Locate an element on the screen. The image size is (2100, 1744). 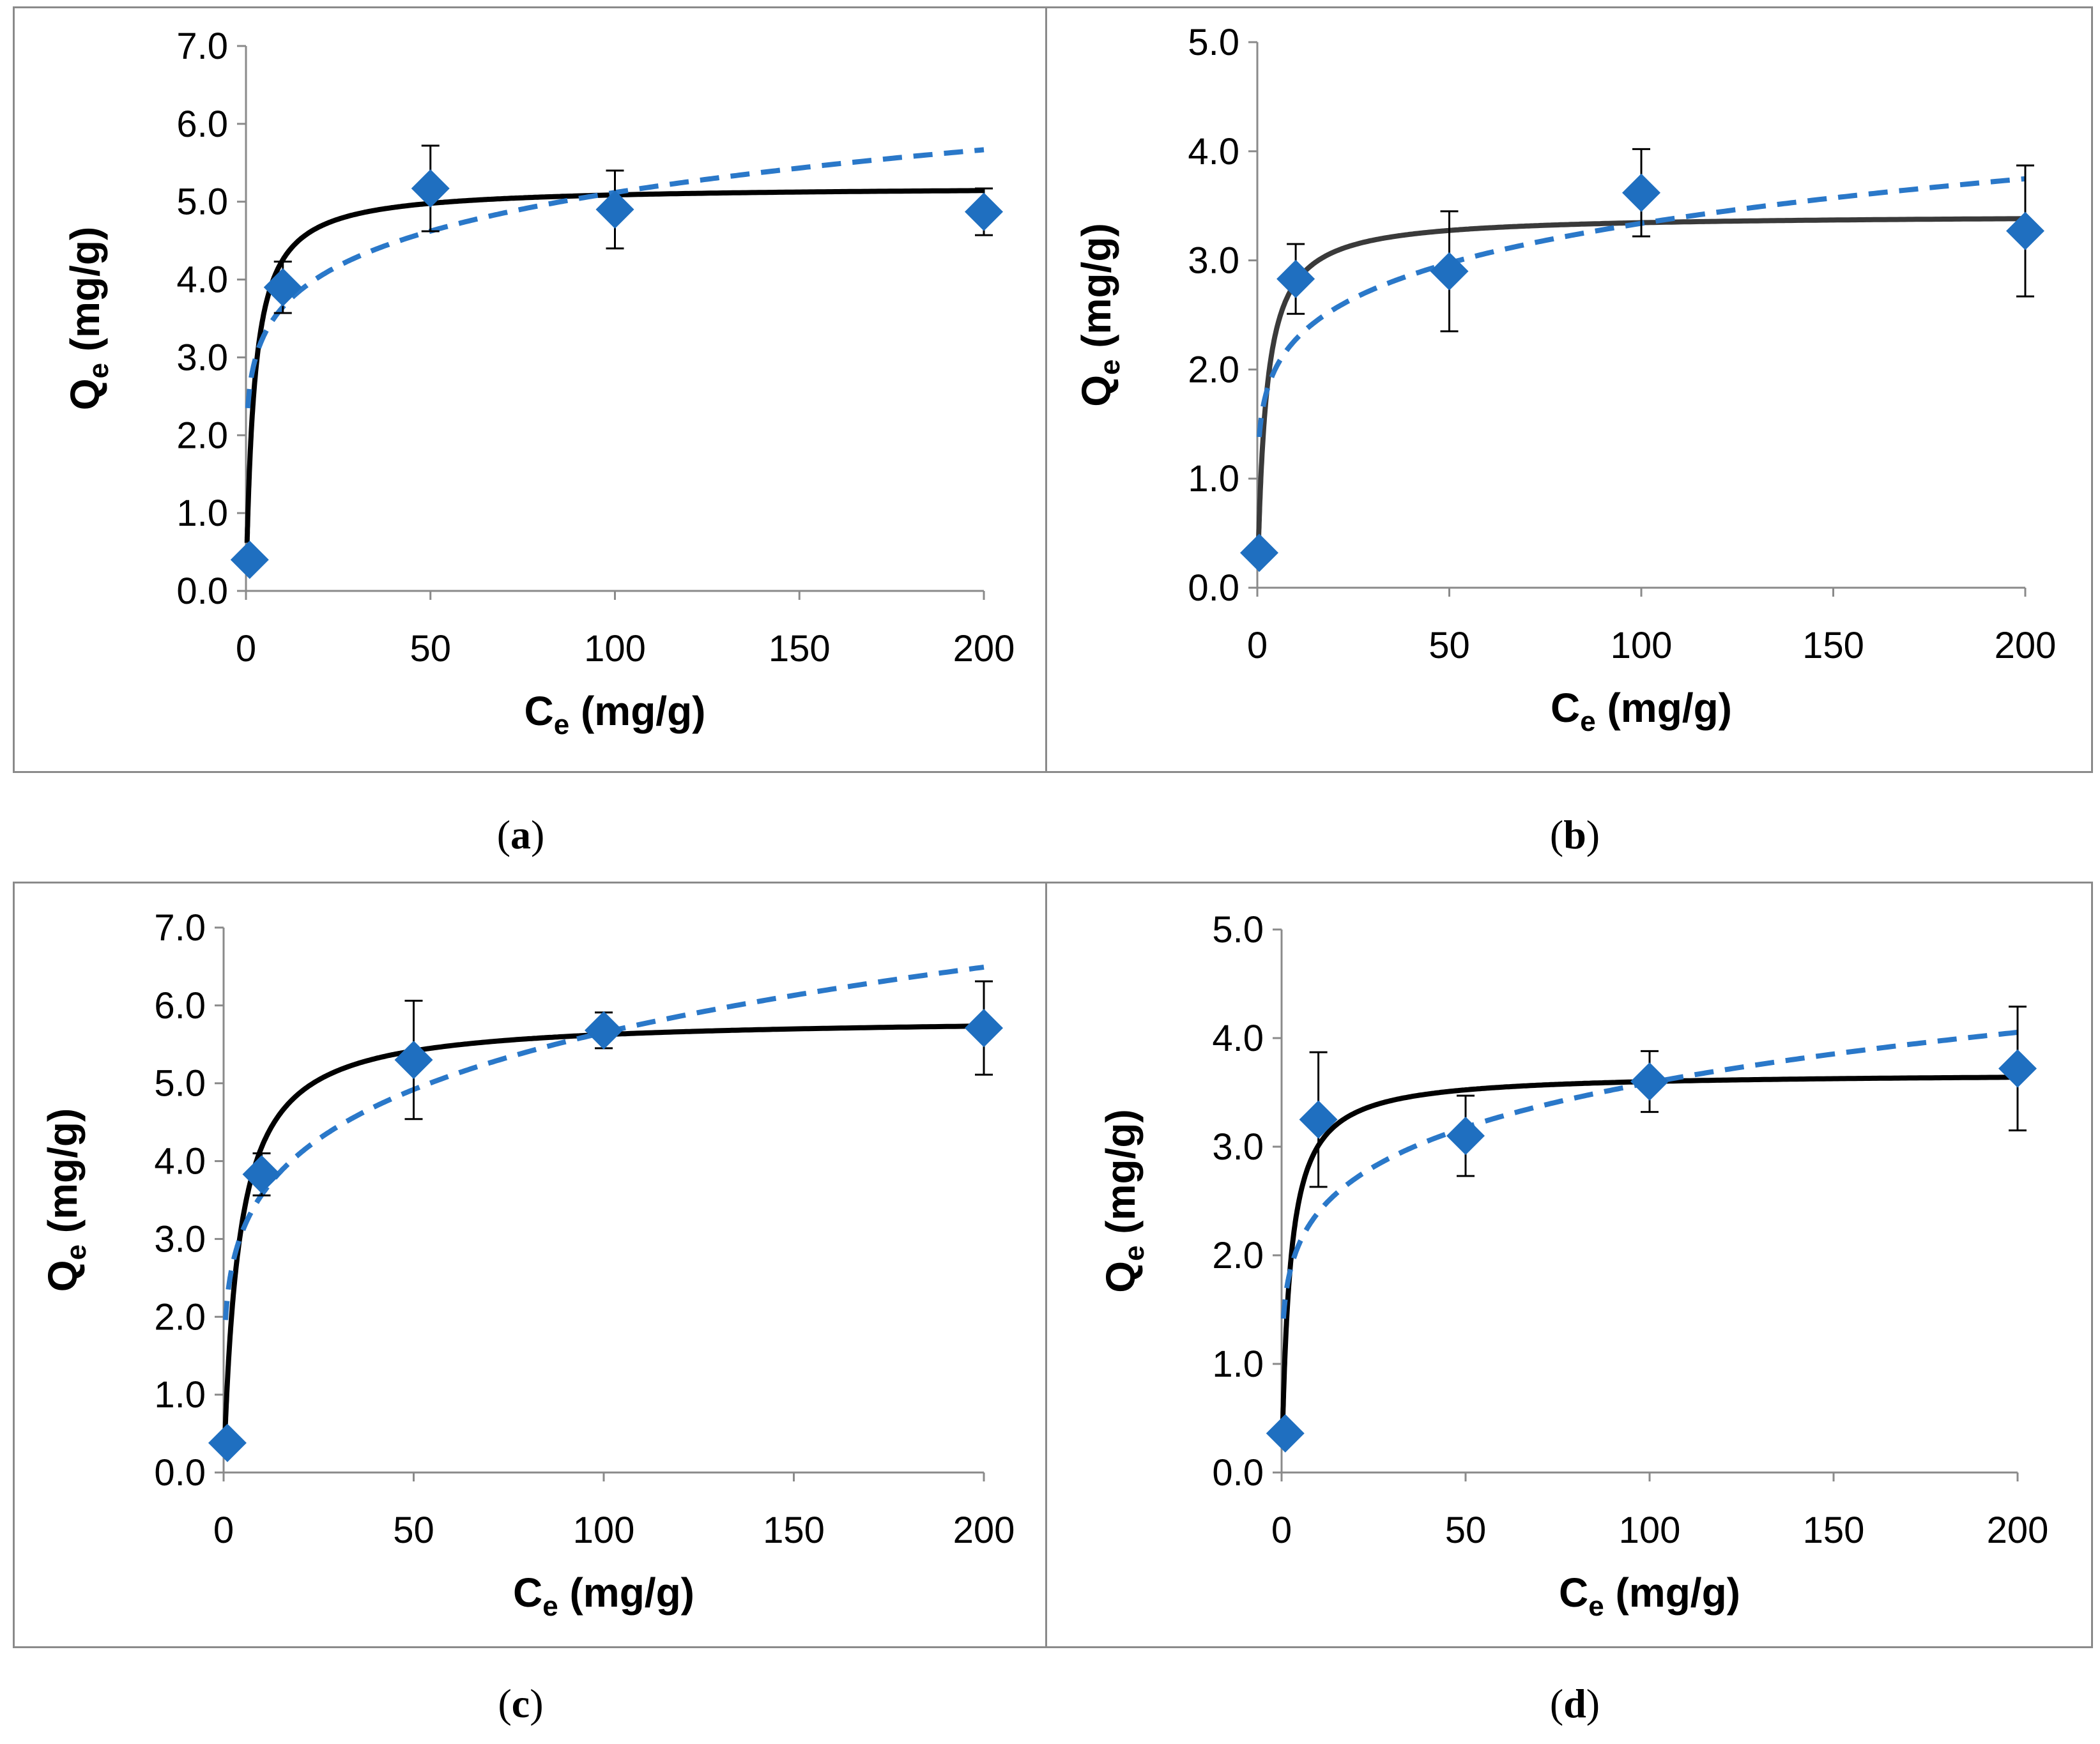
caption-a: (a) is located at coordinates (521, 834).